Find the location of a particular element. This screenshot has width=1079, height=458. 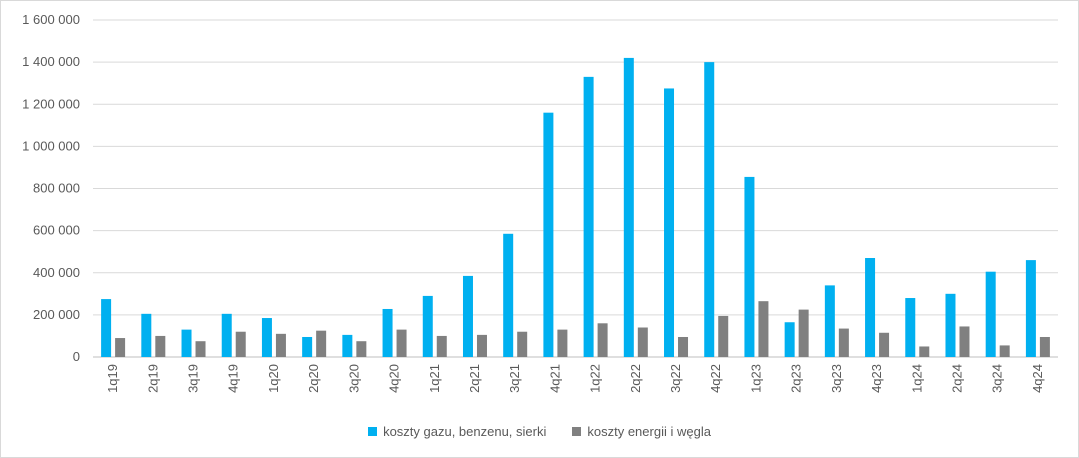

x-tick-label: 4q24 is located at coordinates (1037, 378).